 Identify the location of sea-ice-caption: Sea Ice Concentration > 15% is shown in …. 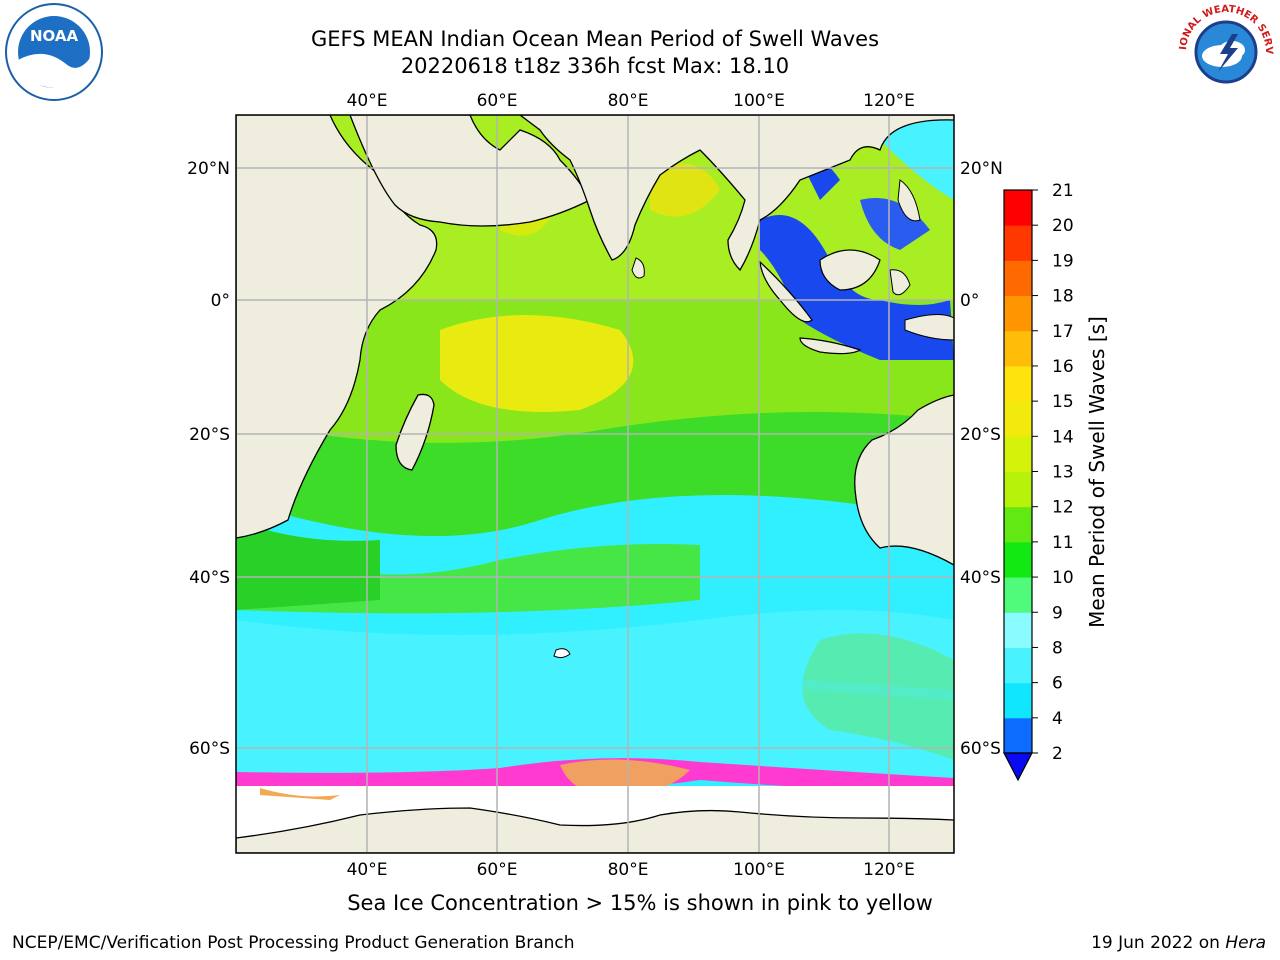
(640, 903).